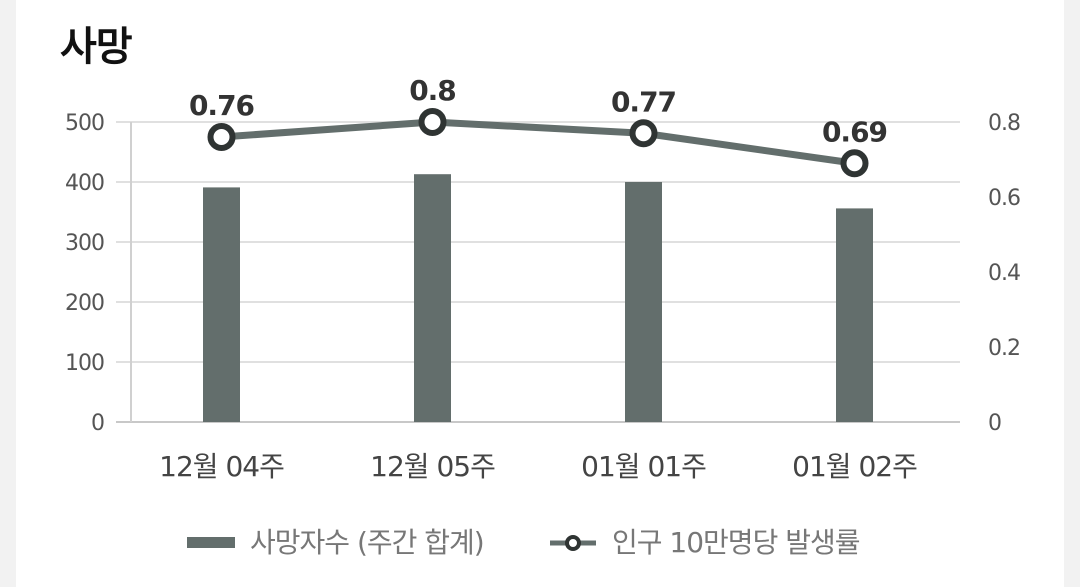 This screenshot has width=1080, height=587. I want to click on chart-title: 사망, so click(96, 47).